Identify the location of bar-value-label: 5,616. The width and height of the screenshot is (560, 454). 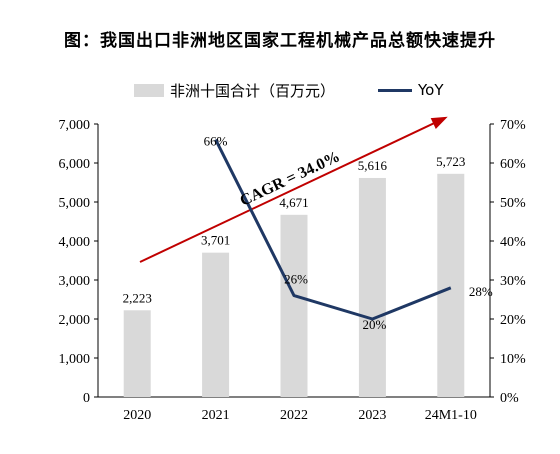
(373, 165).